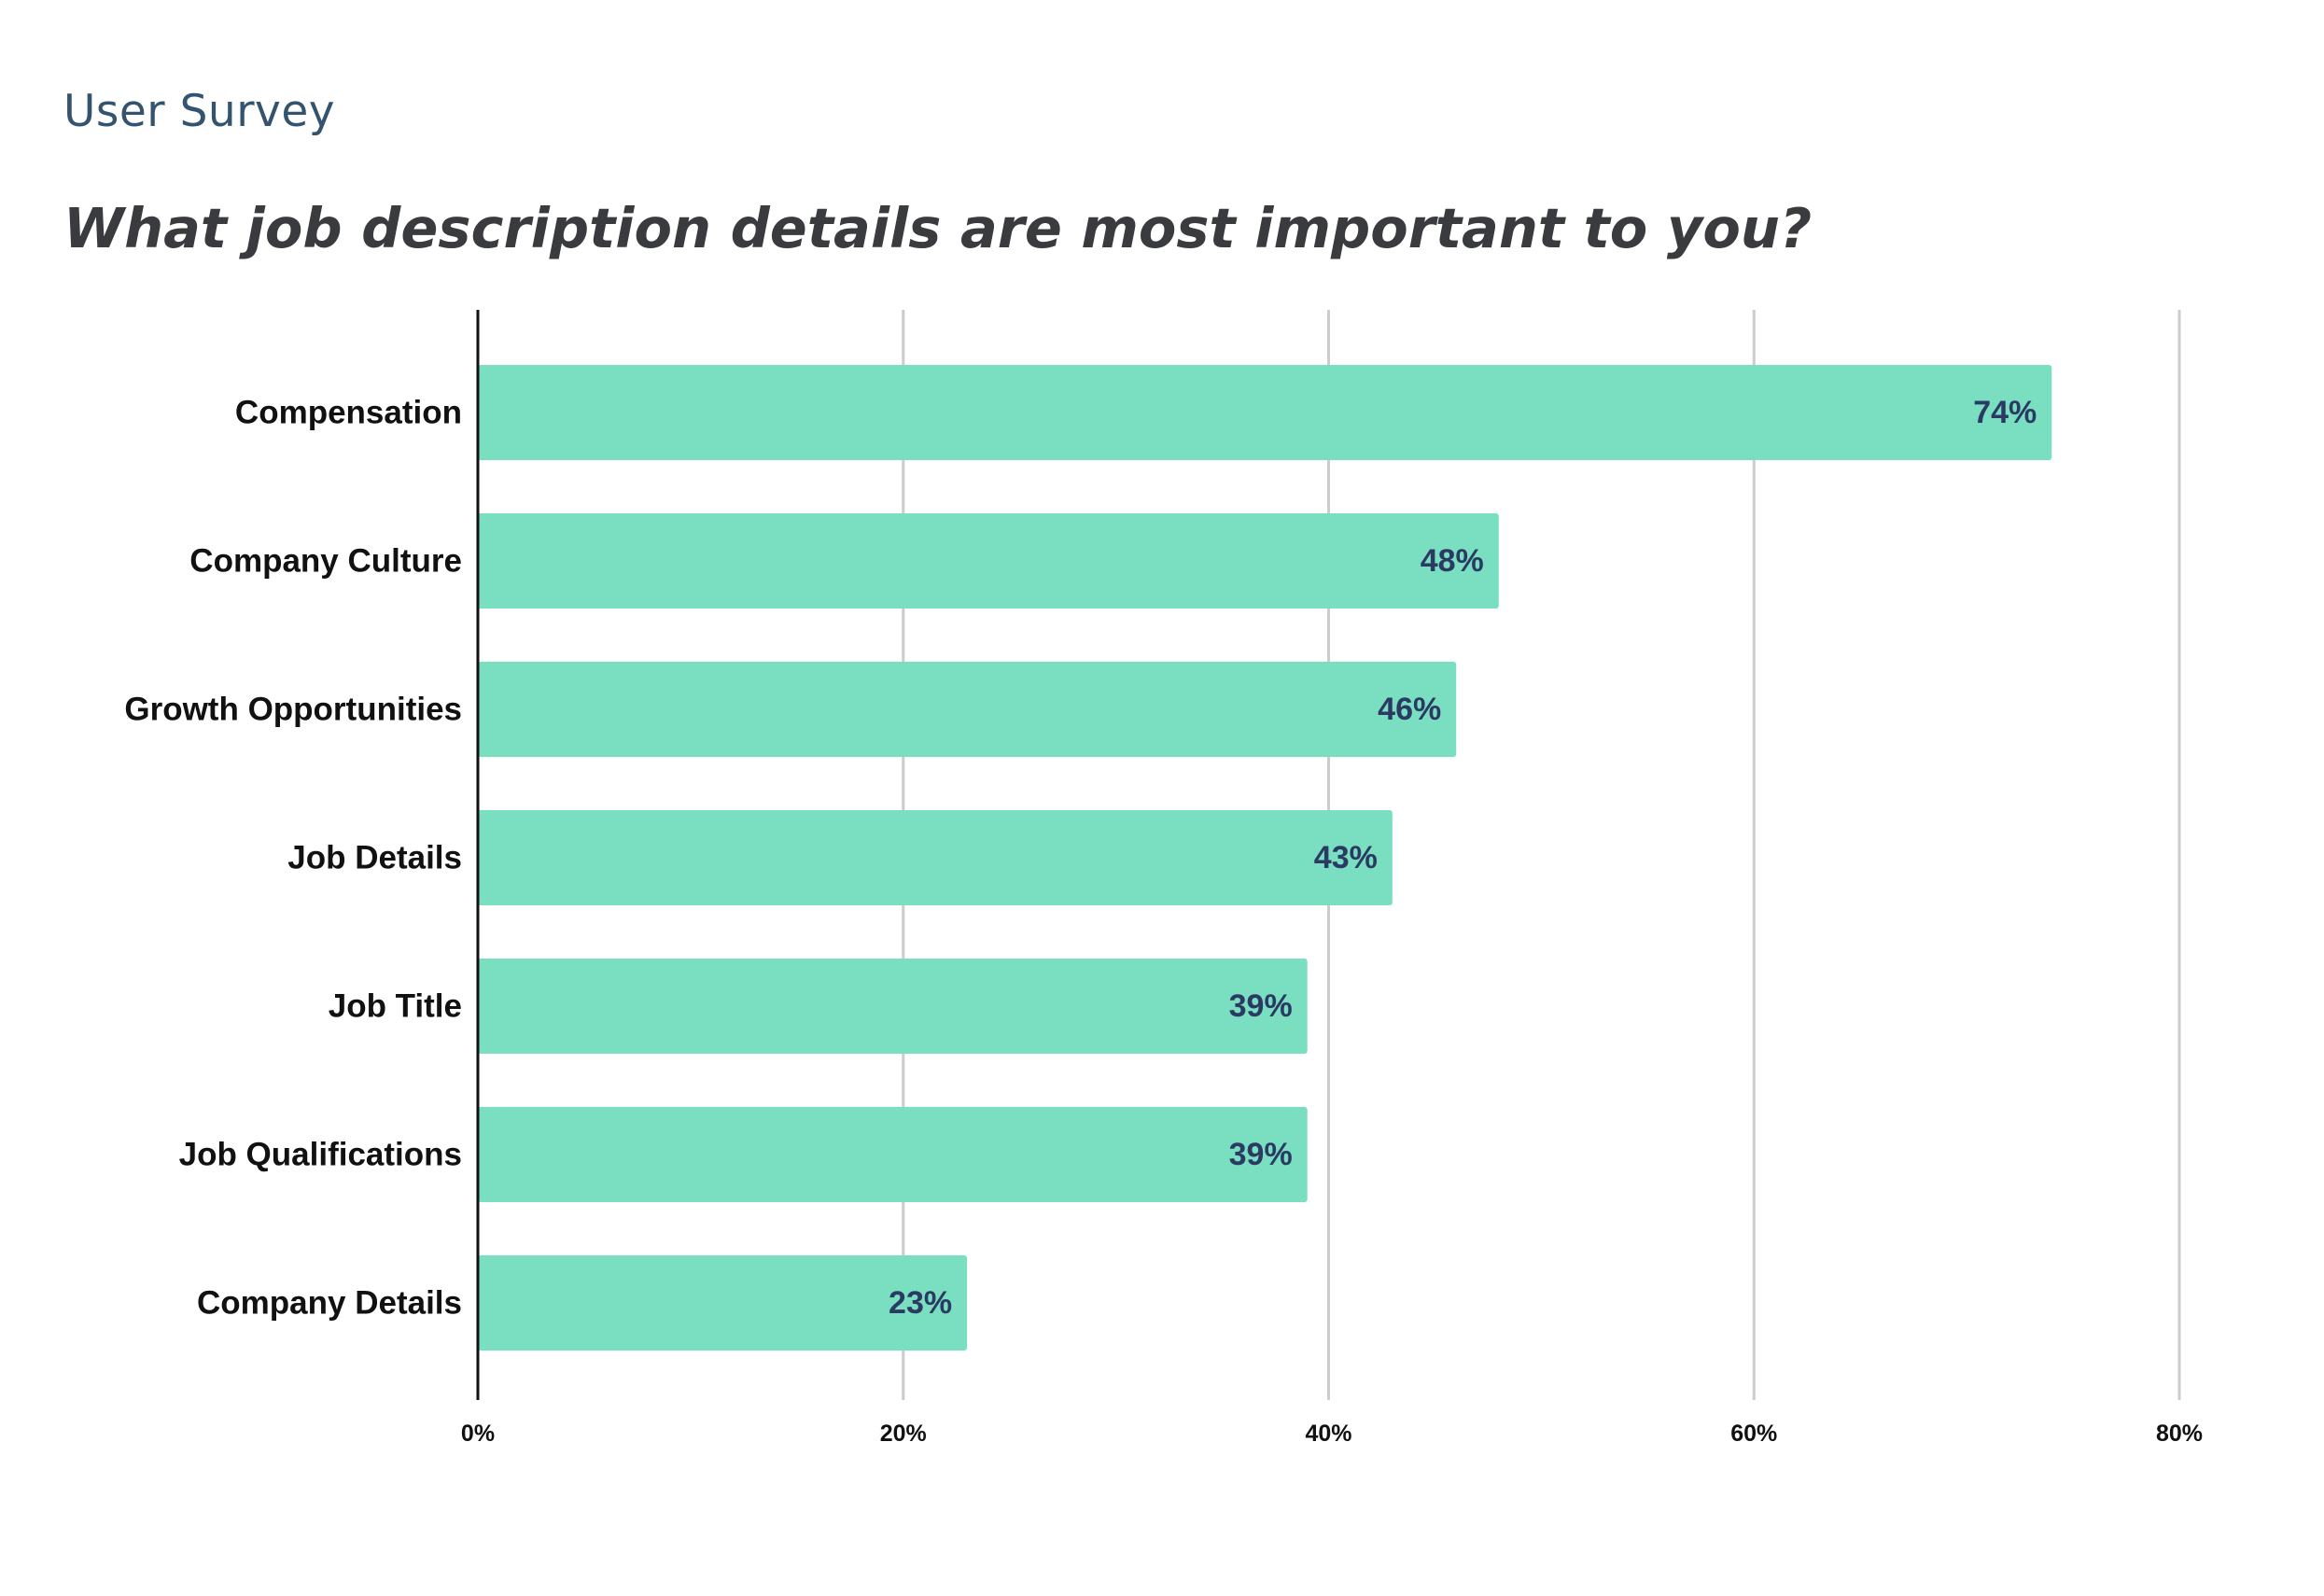 The width and height of the screenshot is (2324, 1596). Describe the element at coordinates (1753, 1434) in the screenshot. I see `x-tick-label: 60%` at that location.